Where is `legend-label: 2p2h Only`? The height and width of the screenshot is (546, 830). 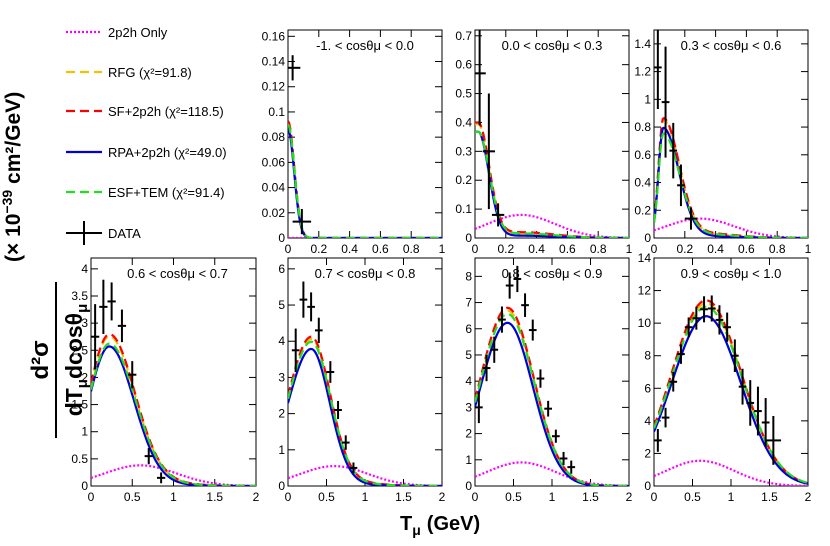 legend-label: 2p2h Only is located at coordinates (138, 32).